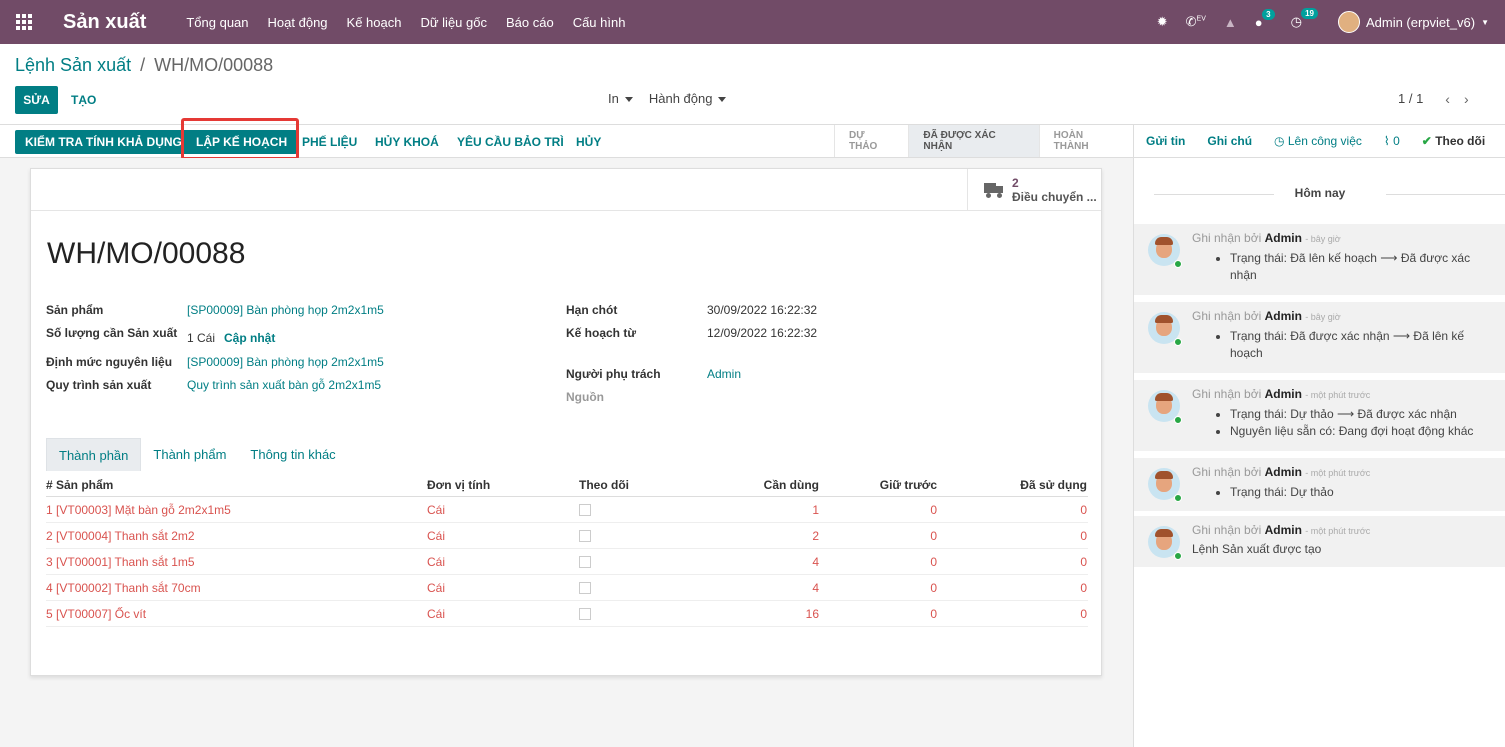 The image size is (1505, 747). I want to click on pager-value: 1 / 1, so click(1411, 98).